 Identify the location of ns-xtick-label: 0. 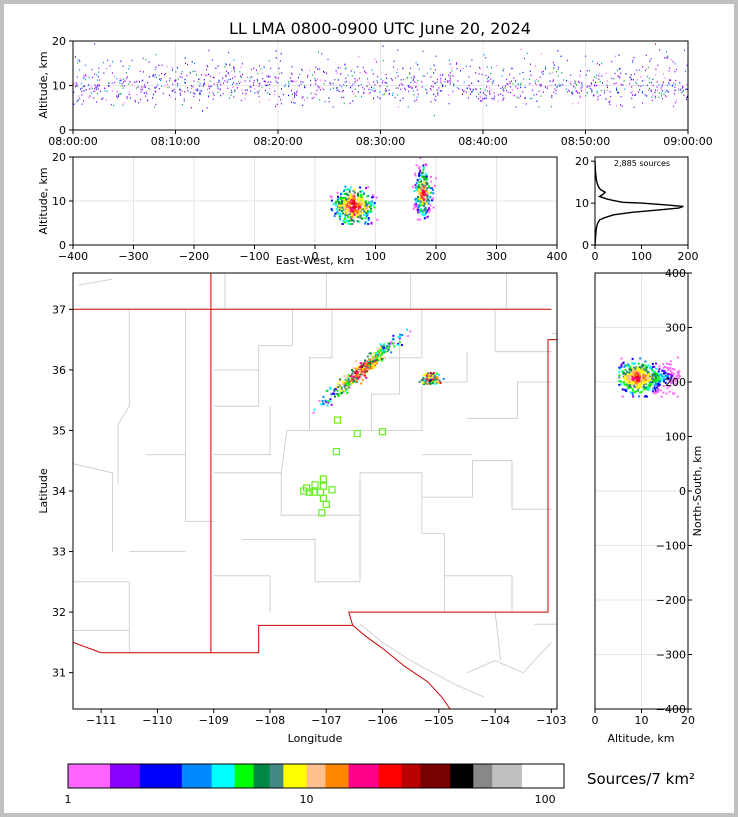
(595, 720).